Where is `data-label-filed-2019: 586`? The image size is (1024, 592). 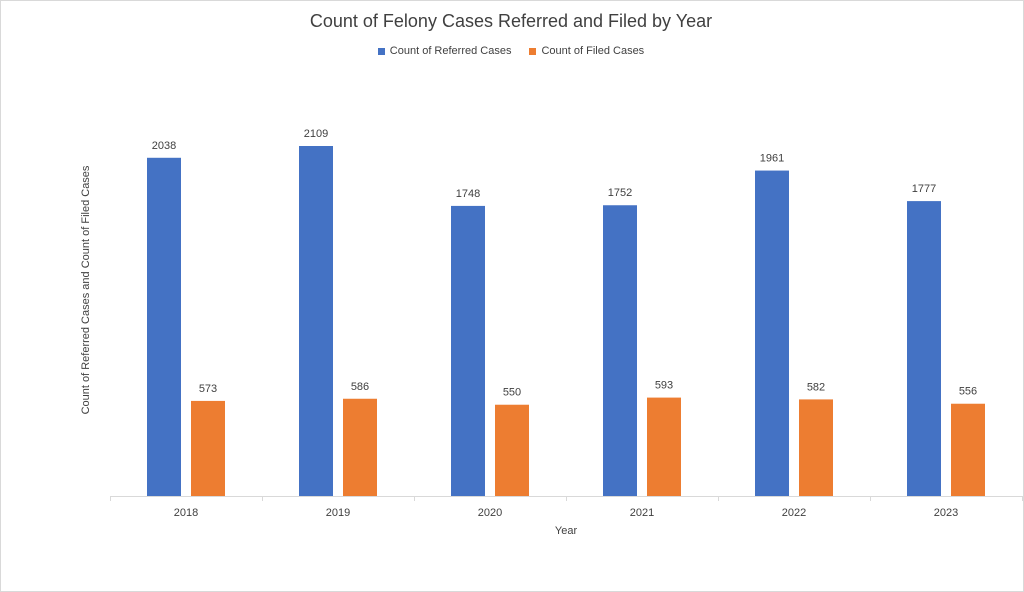
data-label-filed-2019: 586 is located at coordinates (360, 387).